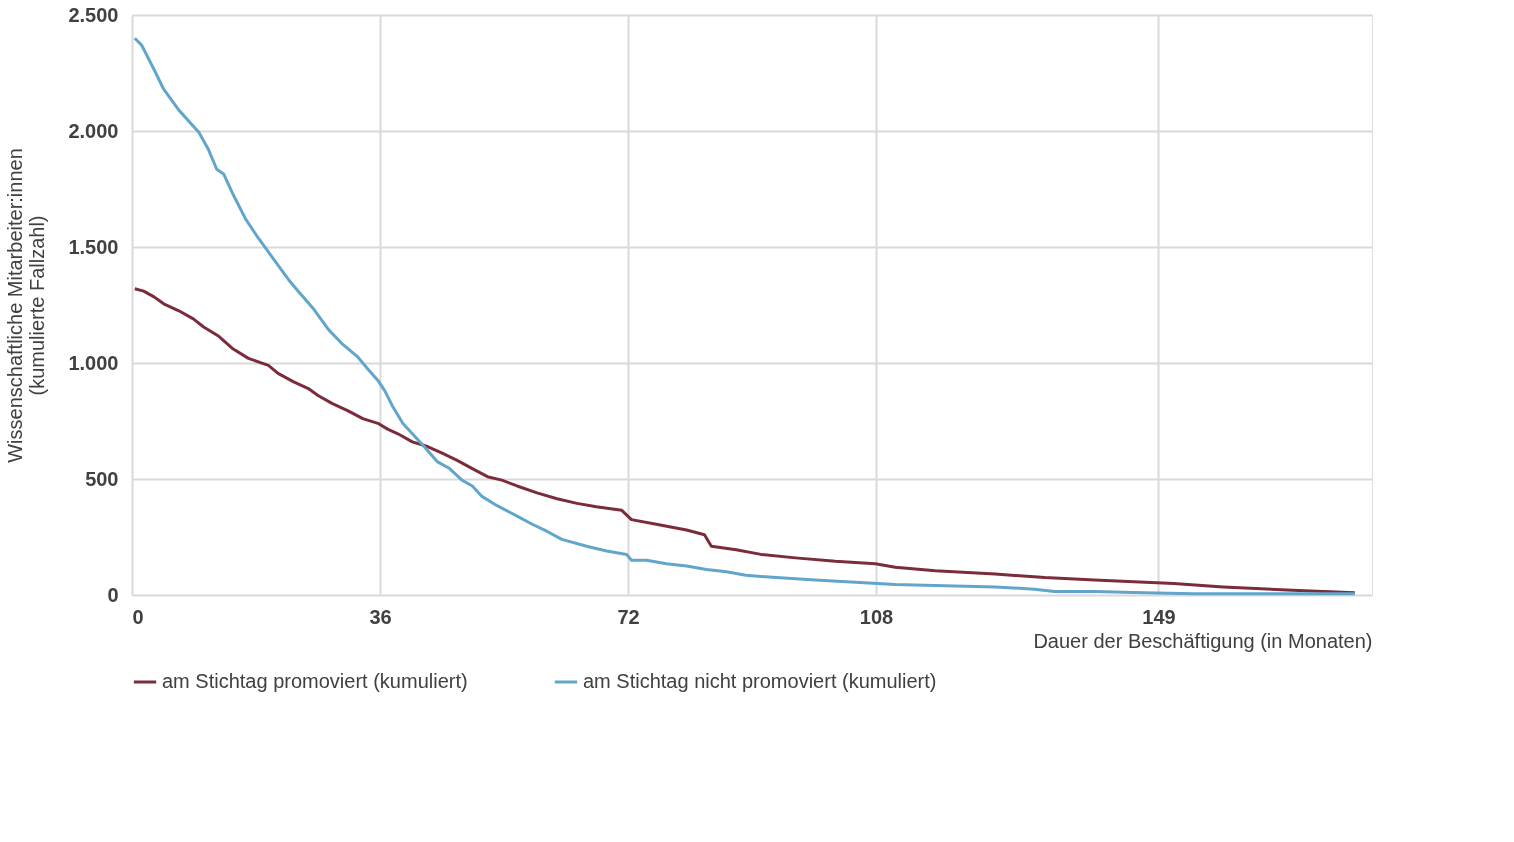 This screenshot has height=842, width=1514. What do you see at coordinates (876, 616) in the screenshot?
I see `x-tick-label: 108` at bounding box center [876, 616].